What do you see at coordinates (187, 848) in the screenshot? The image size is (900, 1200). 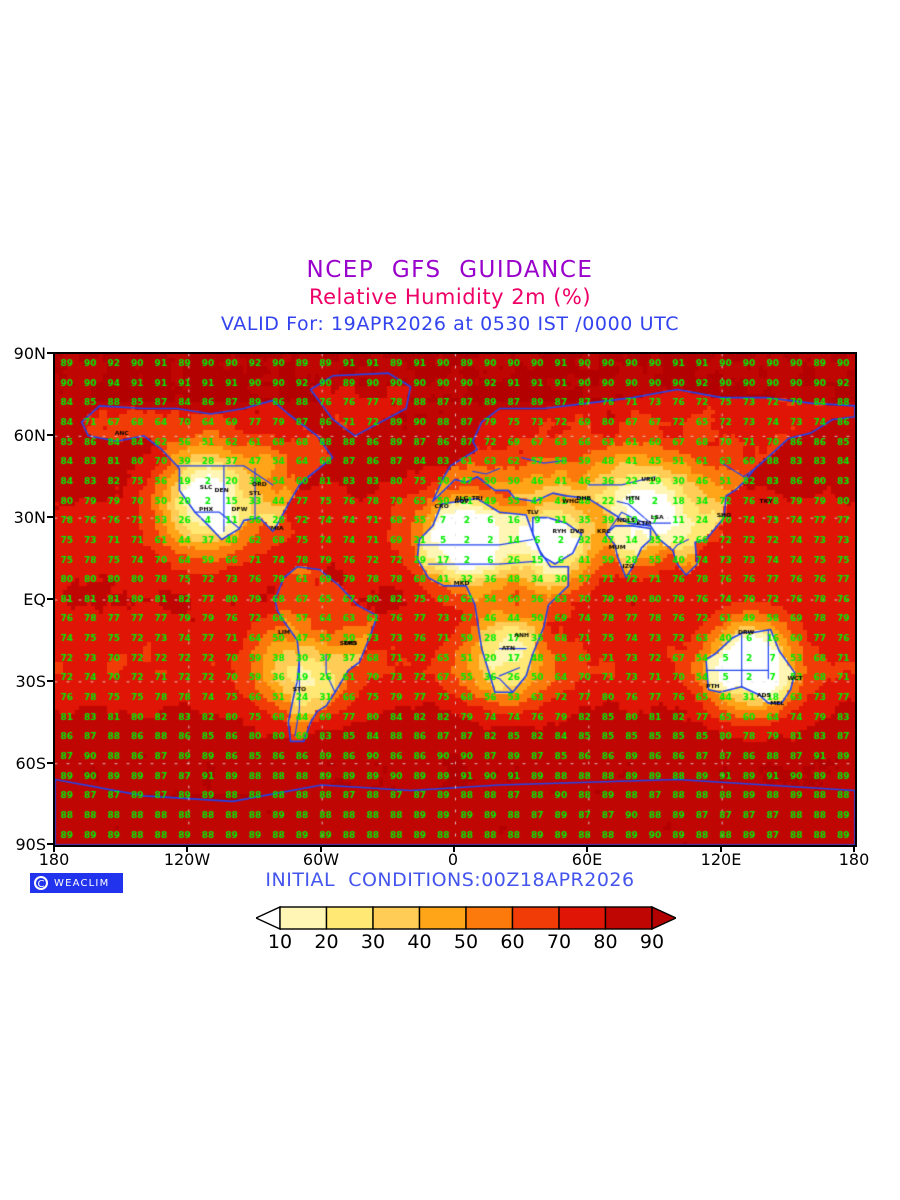 I see `x-tick-120w` at bounding box center [187, 848].